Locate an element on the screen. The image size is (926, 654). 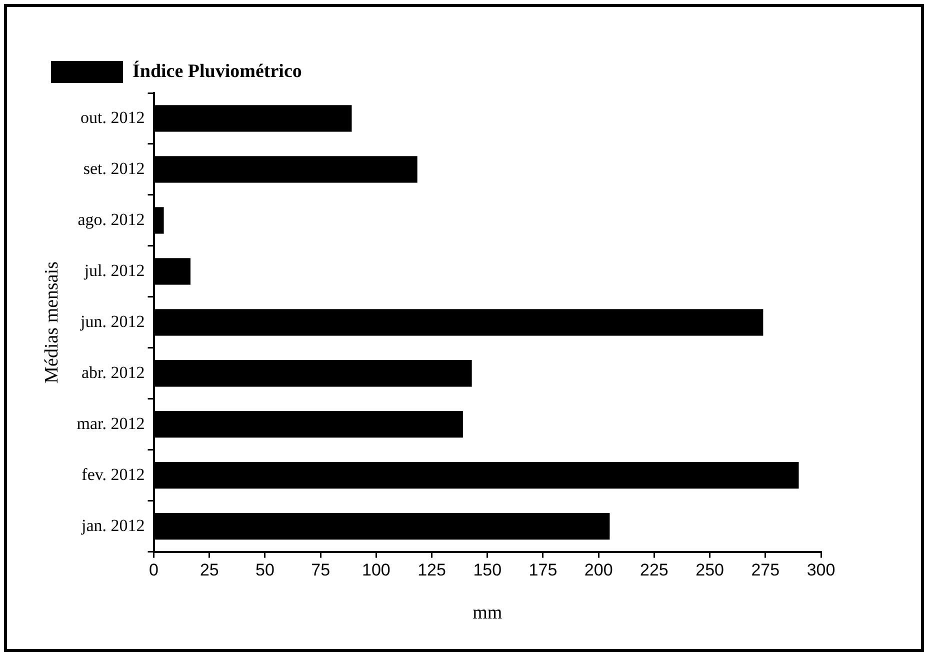
y-tick-label: fev. 2012 is located at coordinates (113, 474).